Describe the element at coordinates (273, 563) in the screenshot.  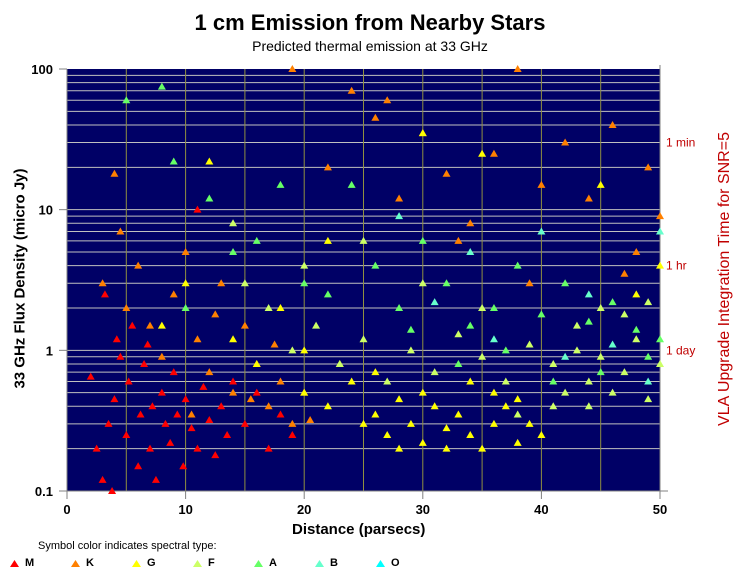
I see `legend-label: A` at that location.